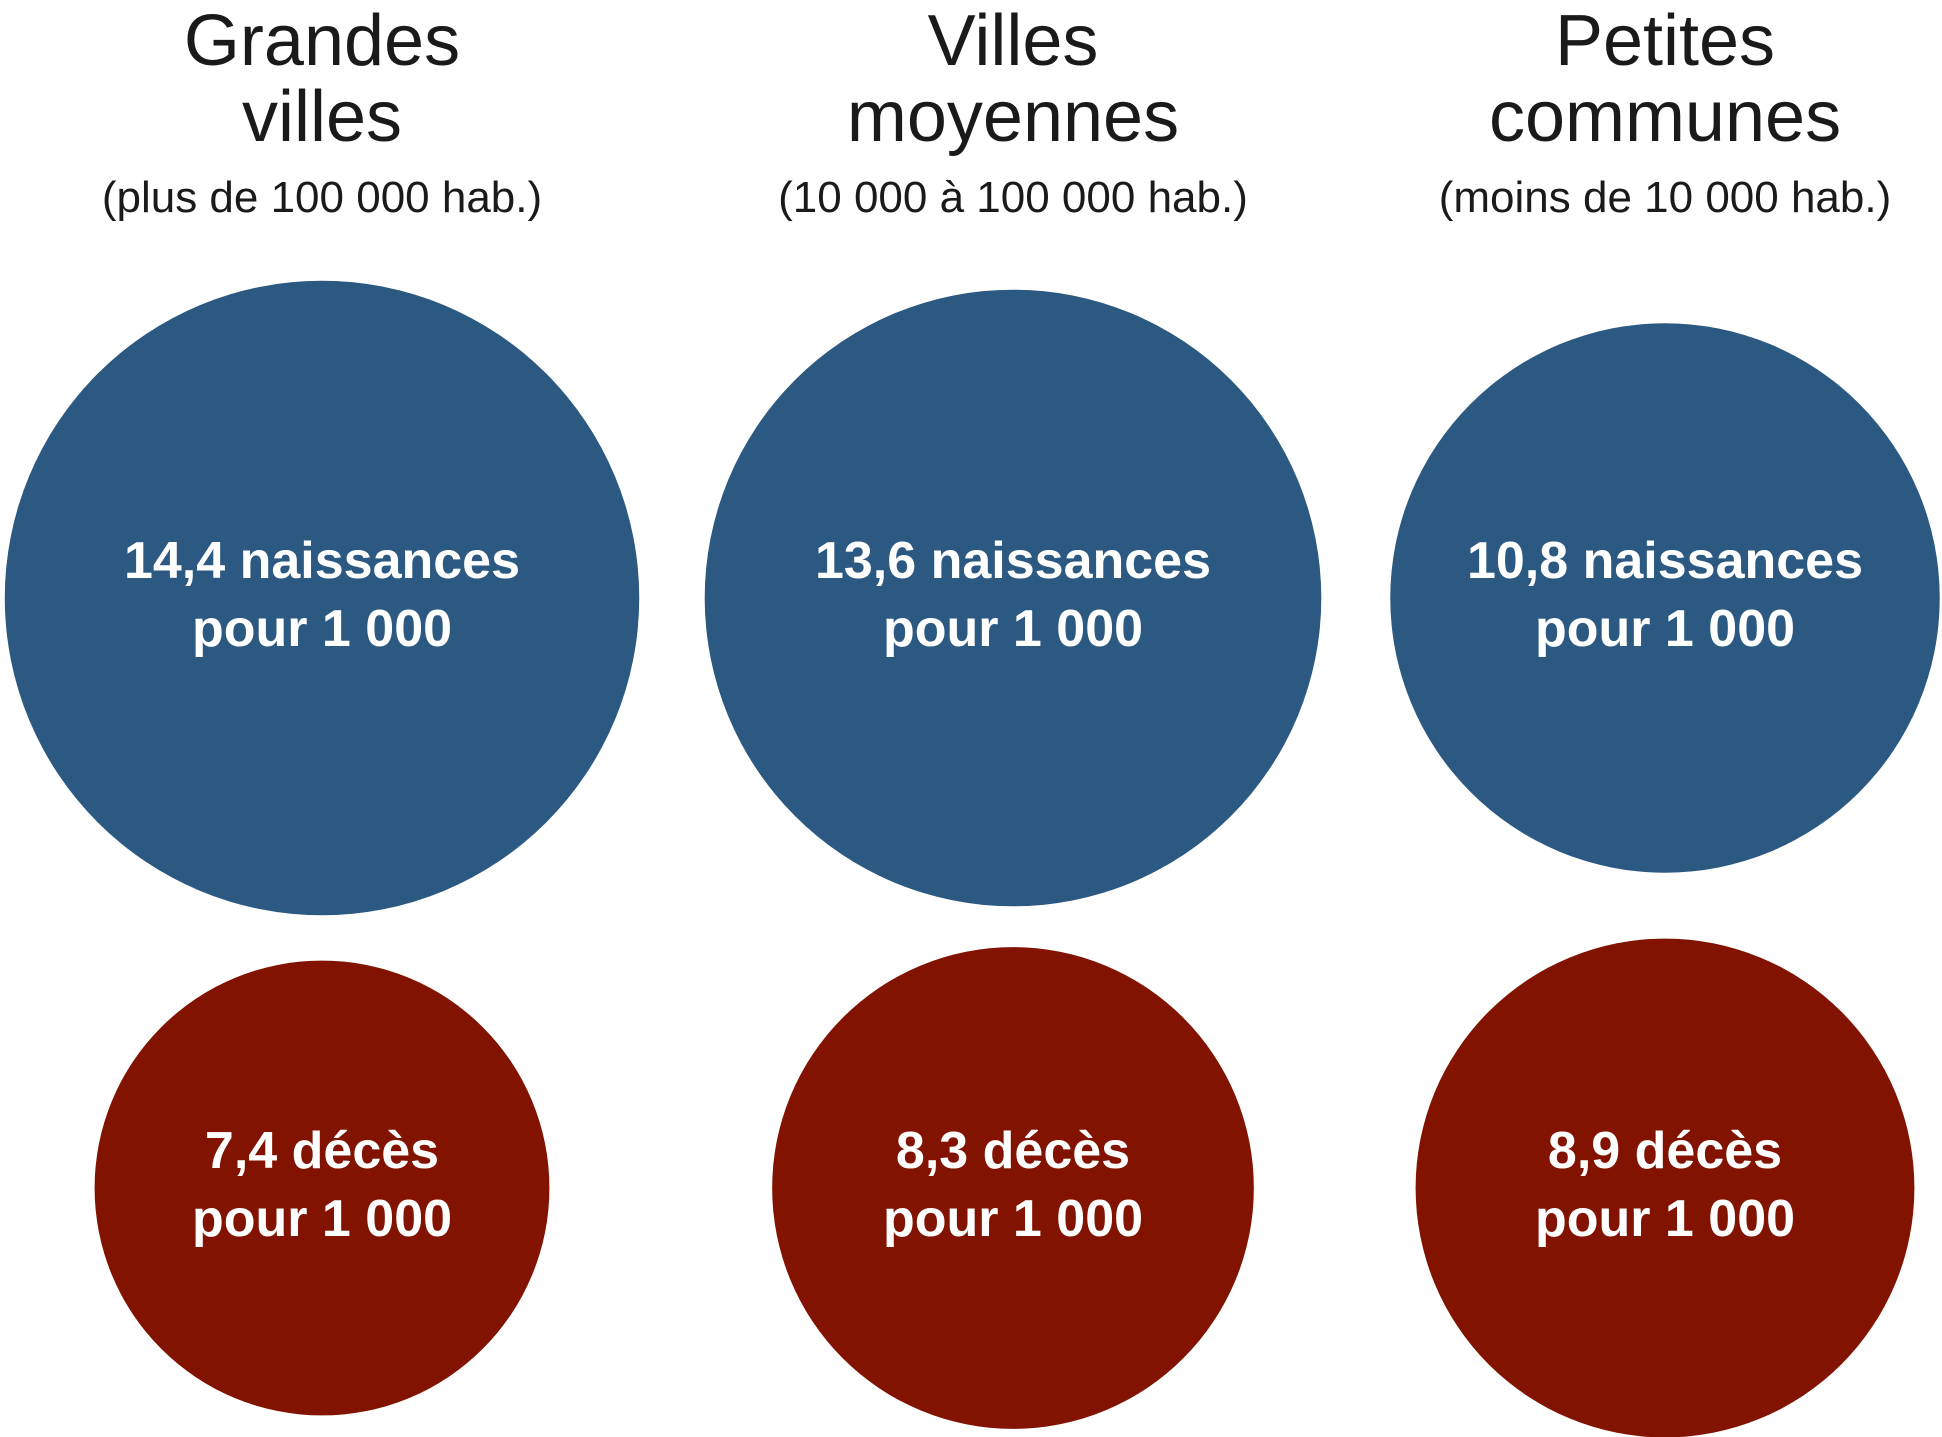 This screenshot has height=1437, width=1942. Describe the element at coordinates (1665, 41) in the screenshot. I see `column-title-line: Petites` at that location.